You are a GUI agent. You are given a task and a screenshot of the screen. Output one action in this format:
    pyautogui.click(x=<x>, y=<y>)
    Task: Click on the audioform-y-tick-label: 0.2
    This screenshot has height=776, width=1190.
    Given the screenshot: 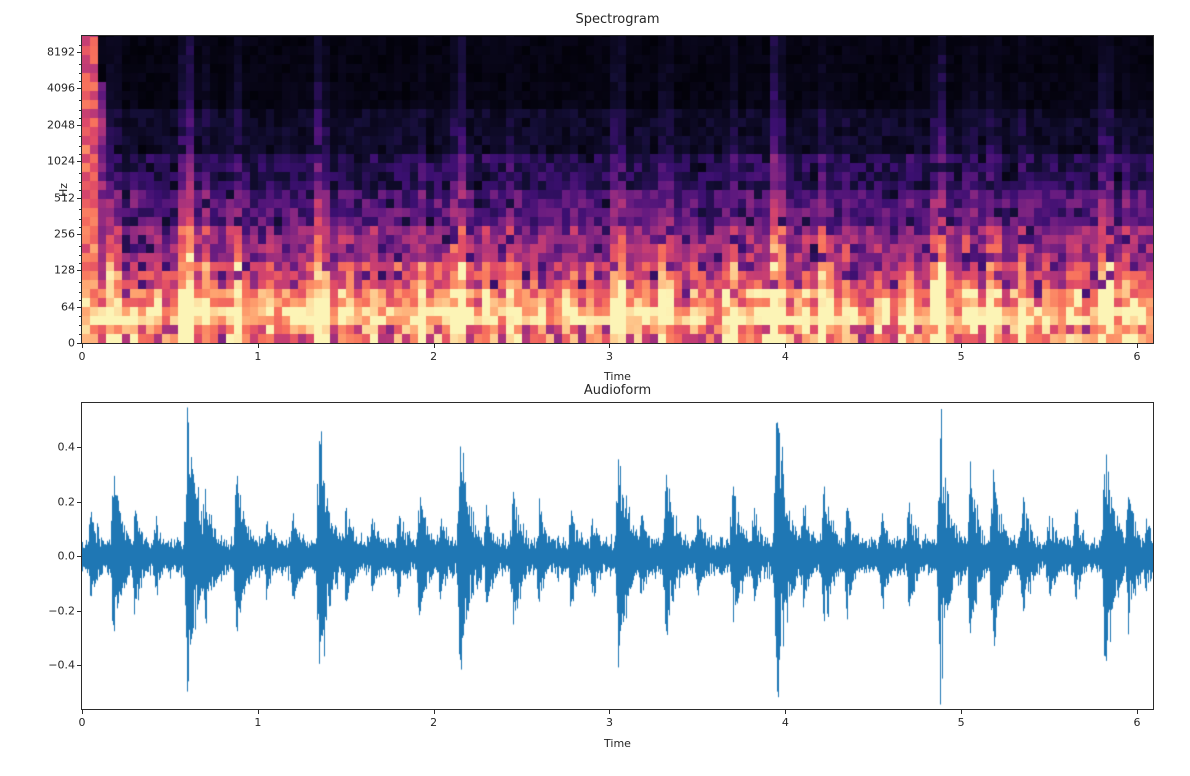 What is the action you would take?
    pyautogui.click(x=66, y=501)
    